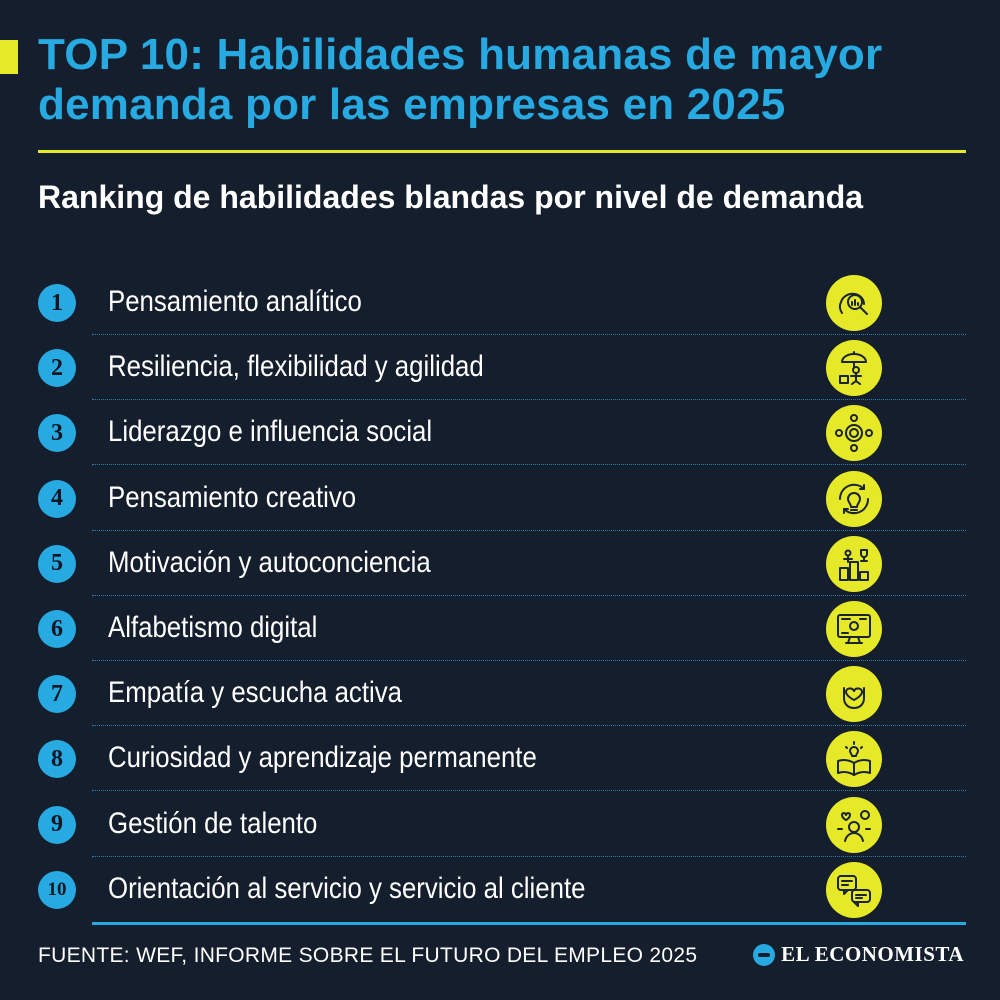  I want to click on podium-trophy-icon, so click(854, 563).